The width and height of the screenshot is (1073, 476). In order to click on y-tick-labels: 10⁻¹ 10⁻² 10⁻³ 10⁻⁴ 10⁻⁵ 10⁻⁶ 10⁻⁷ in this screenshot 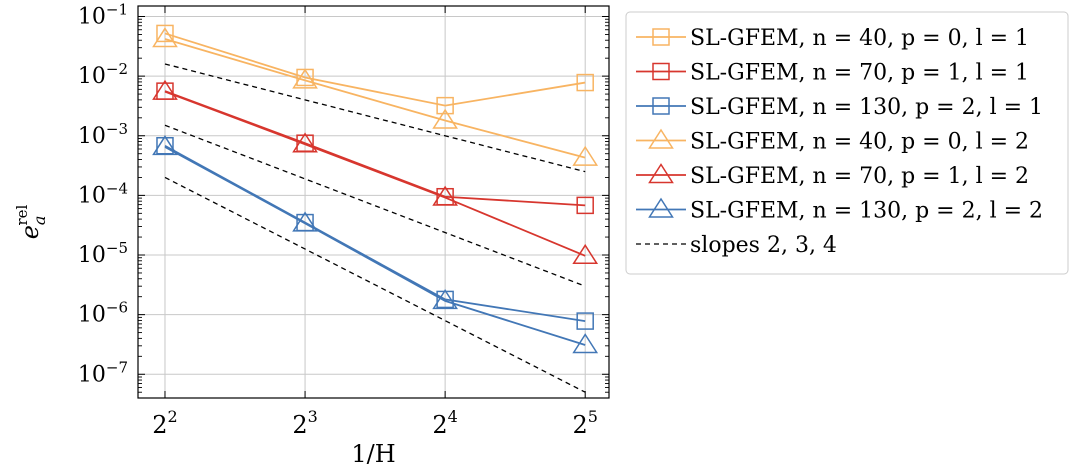, I will do `click(103, 194)`.